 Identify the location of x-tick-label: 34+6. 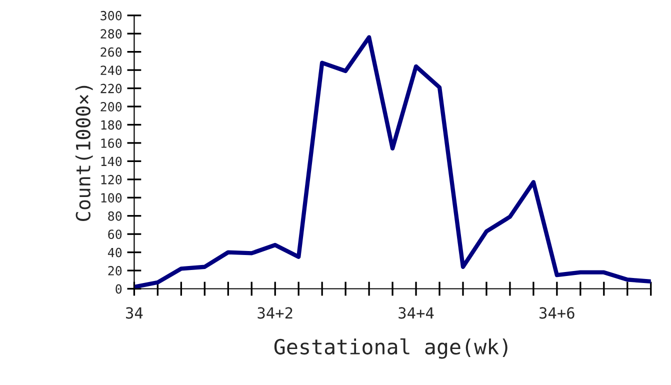
(557, 313).